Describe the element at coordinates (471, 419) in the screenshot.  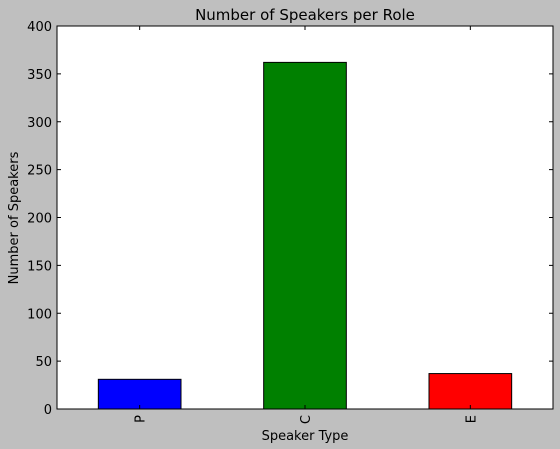
I see `x-tick-label-E: E` at that location.